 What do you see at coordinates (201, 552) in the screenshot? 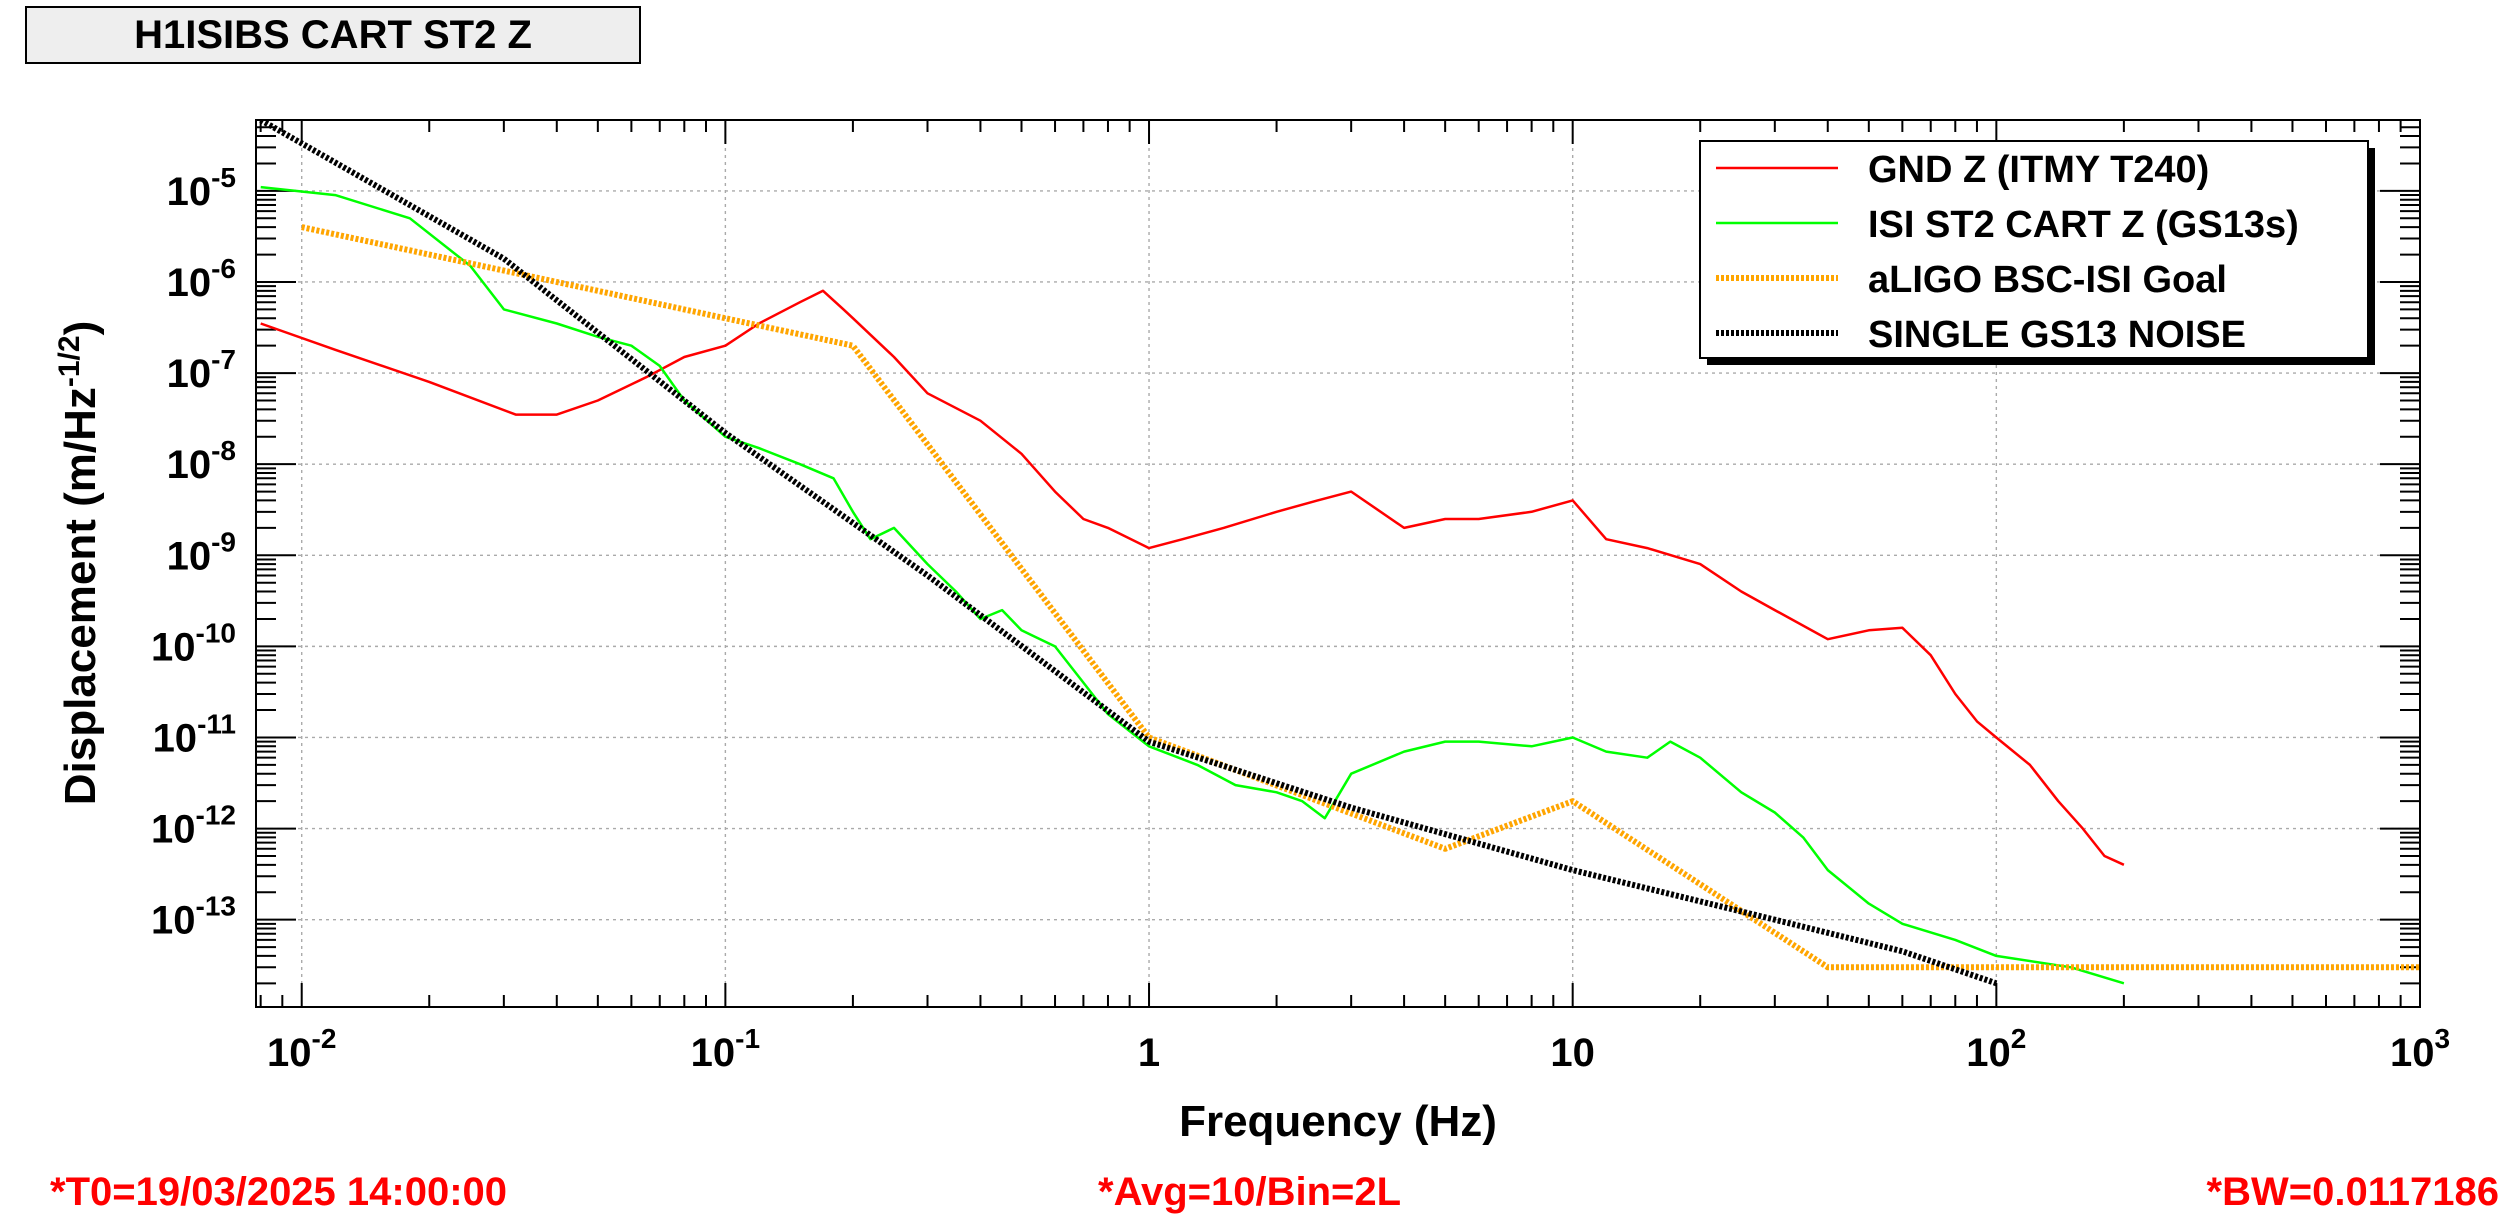
I see `y-tick-label: 10⁻⁹` at bounding box center [201, 552].